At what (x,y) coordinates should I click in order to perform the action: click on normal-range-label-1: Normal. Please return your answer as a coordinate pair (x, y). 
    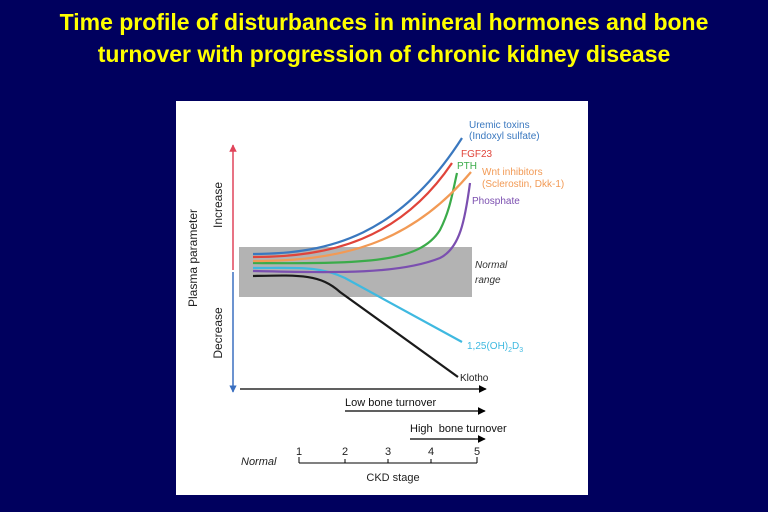
    Looking at the image, I should click on (491, 265).